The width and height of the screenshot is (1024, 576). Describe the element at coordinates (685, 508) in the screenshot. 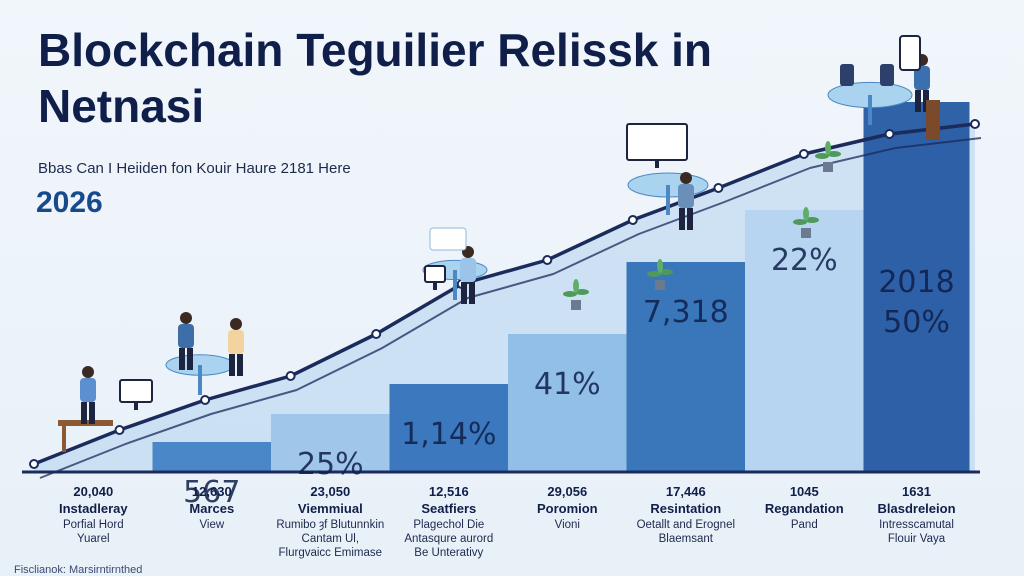

I see `category-name-6: Resintation` at that location.